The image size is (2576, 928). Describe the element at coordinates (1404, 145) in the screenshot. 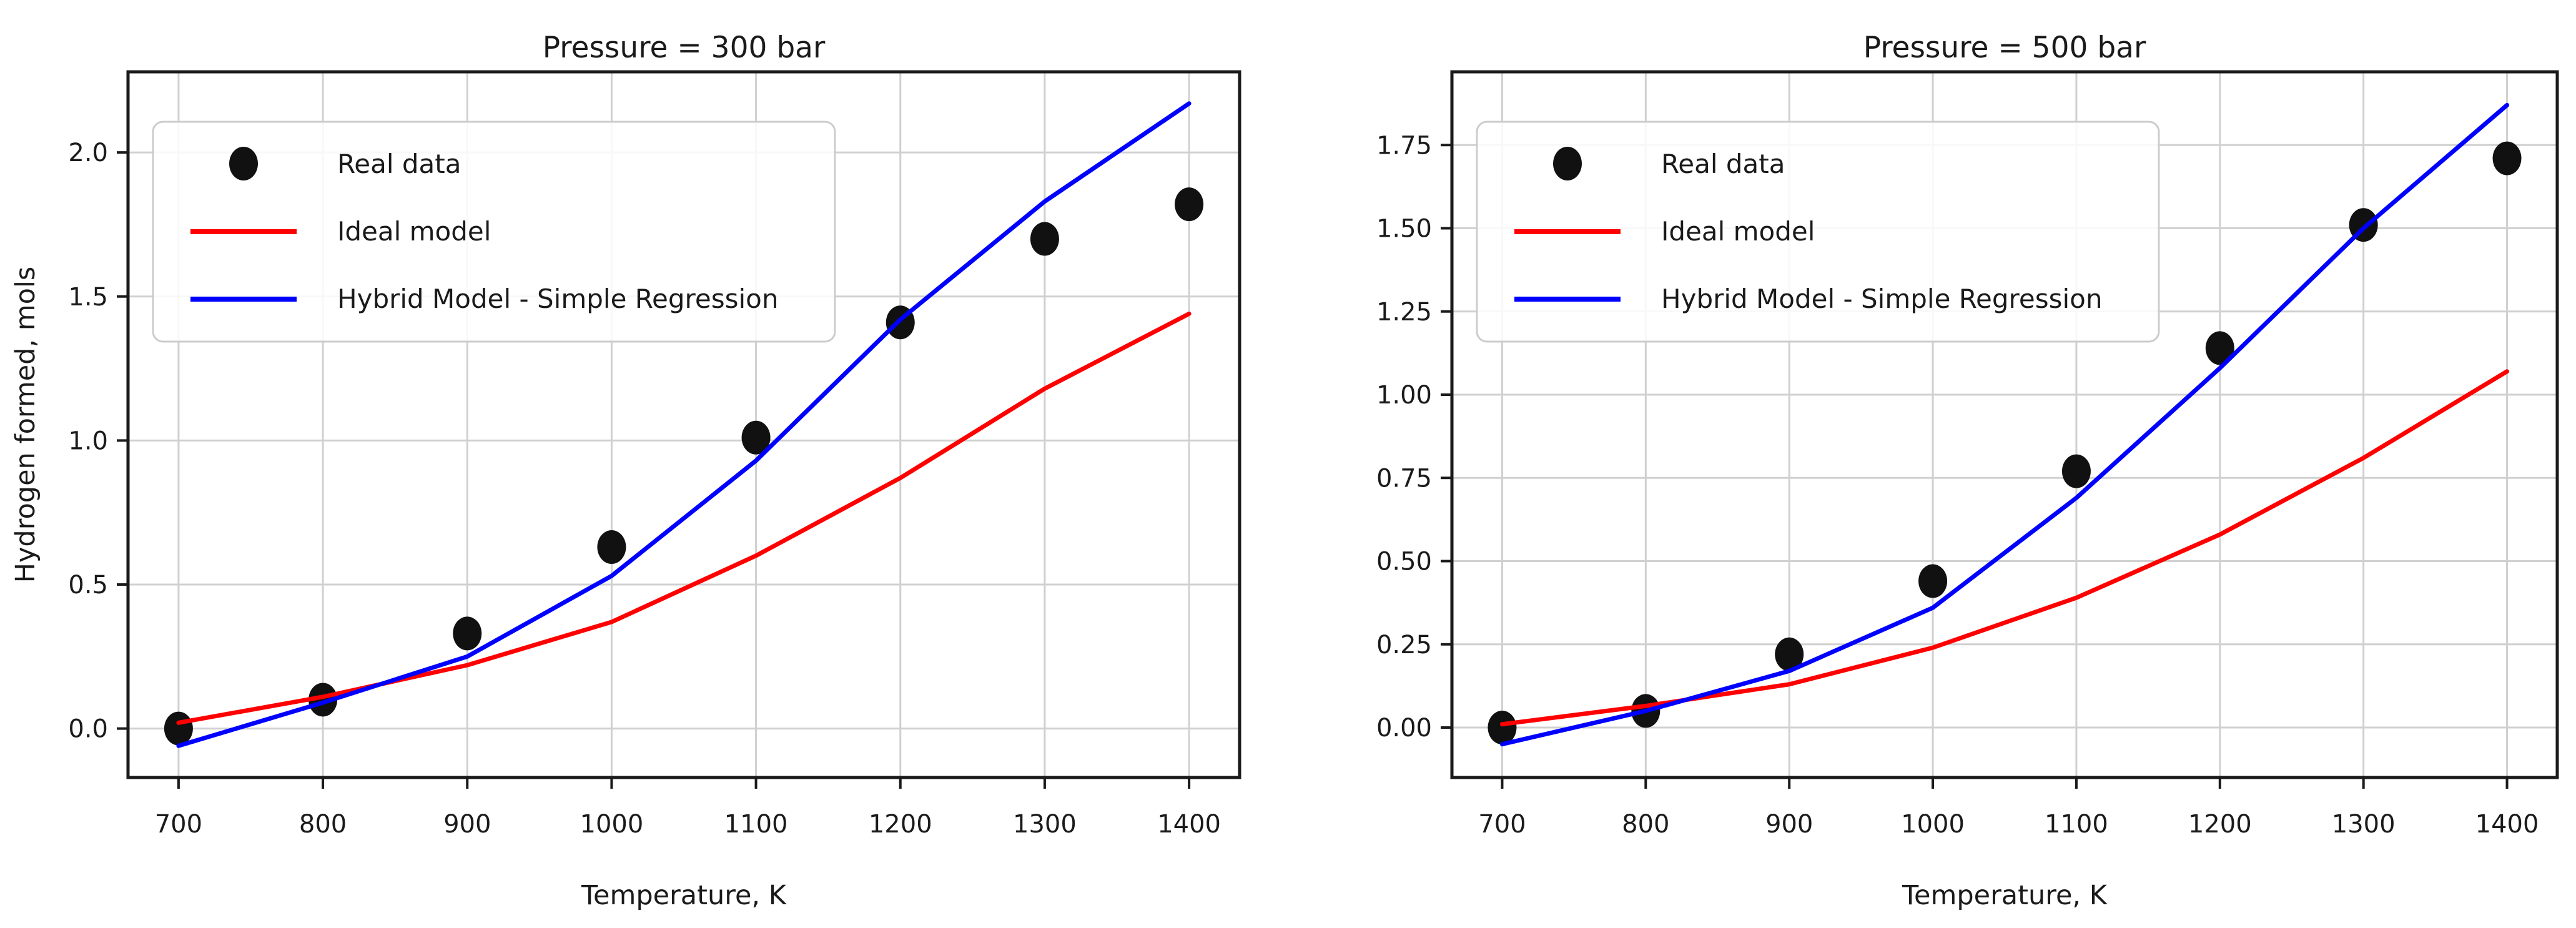

I see `y-tick-label: 1.75` at that location.